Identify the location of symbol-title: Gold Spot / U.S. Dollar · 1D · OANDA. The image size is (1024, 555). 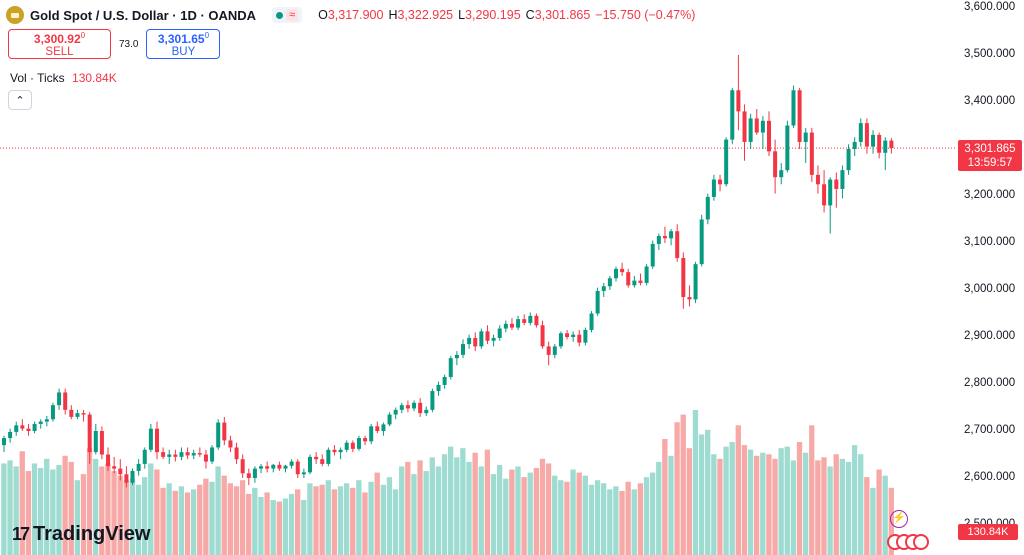
(143, 15).